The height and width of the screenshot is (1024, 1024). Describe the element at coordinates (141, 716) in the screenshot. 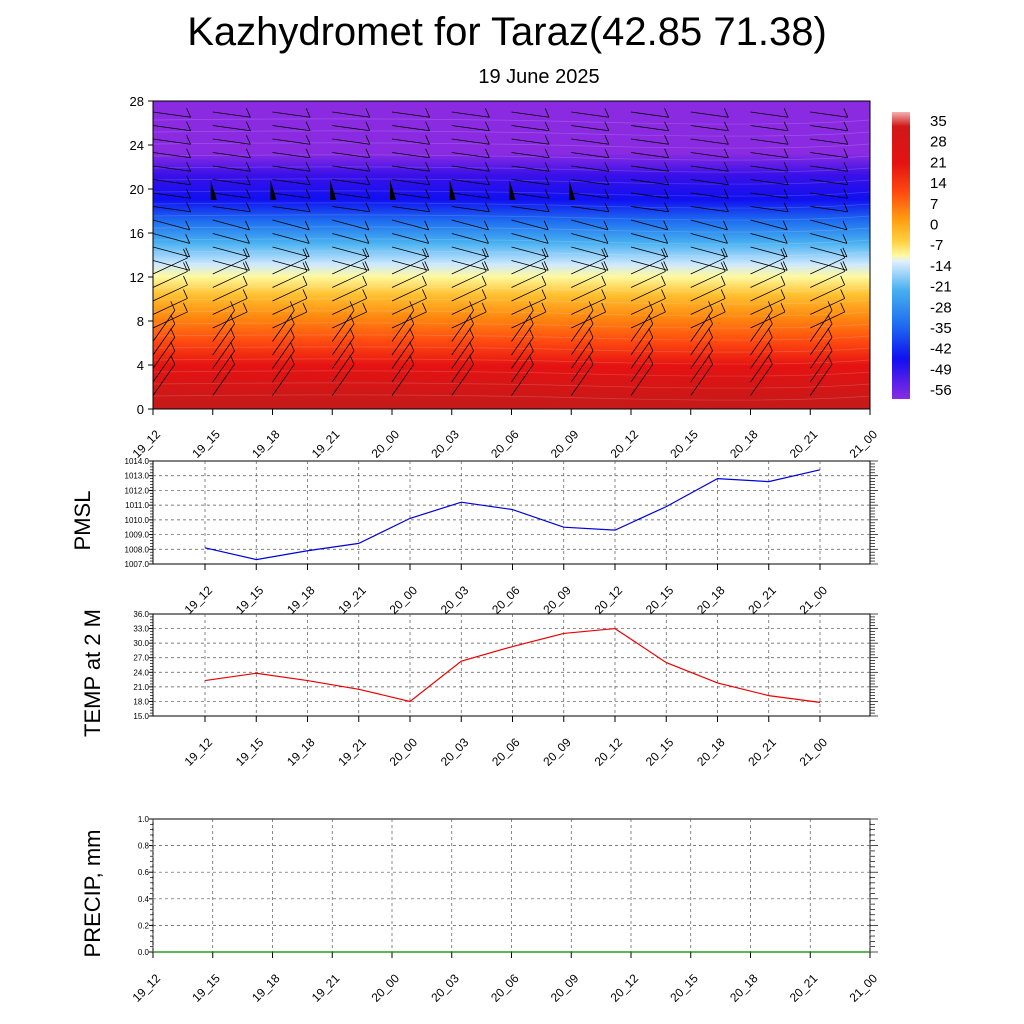

I see `y-tick-label: 15.0` at that location.